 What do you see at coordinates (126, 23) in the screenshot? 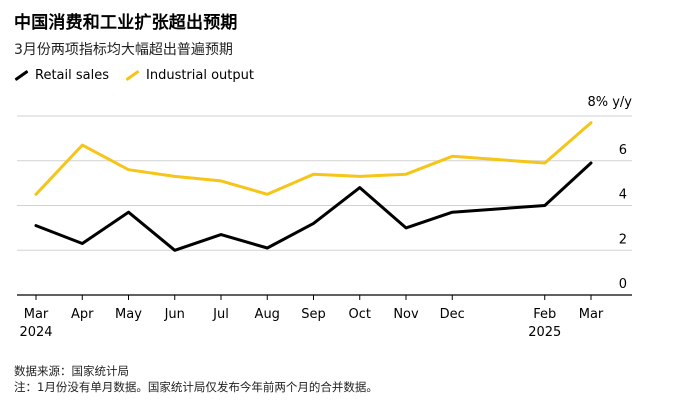
I see `chart-title: 中国消费和工业扩张超出预期` at bounding box center [126, 23].